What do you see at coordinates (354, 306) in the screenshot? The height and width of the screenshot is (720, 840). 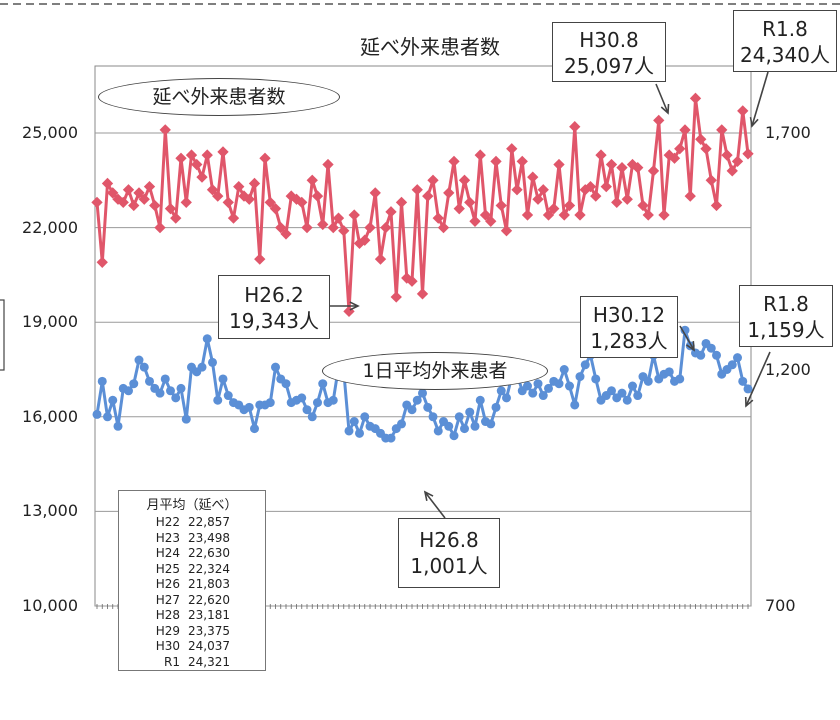 I see `arrow-h26-2-head` at bounding box center [354, 306].